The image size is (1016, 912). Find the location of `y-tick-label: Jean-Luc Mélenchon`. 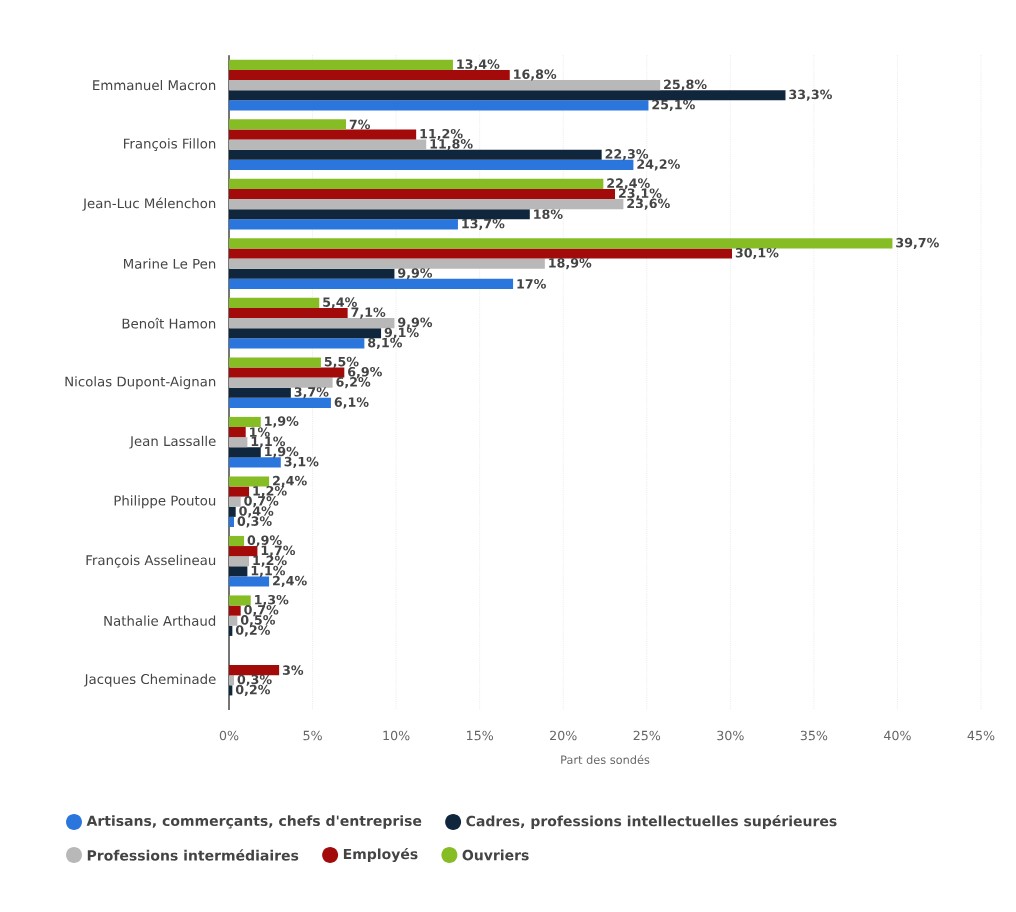

y-tick-label: Jean-Luc Mélenchon is located at coordinates (149, 204).